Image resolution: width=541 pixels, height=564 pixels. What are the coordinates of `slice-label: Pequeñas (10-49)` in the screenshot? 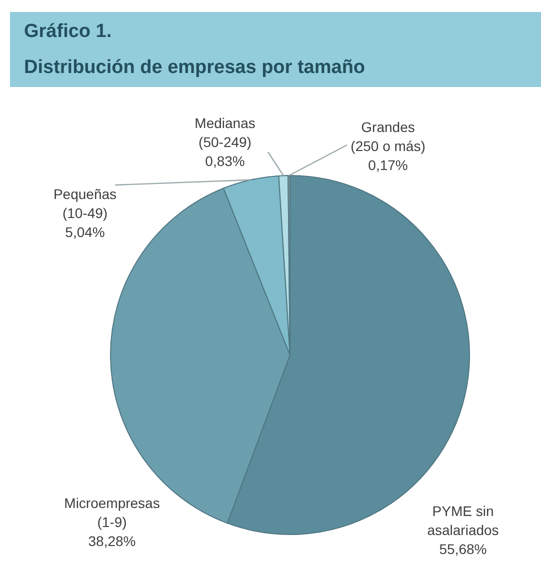 It's located at (85, 203).